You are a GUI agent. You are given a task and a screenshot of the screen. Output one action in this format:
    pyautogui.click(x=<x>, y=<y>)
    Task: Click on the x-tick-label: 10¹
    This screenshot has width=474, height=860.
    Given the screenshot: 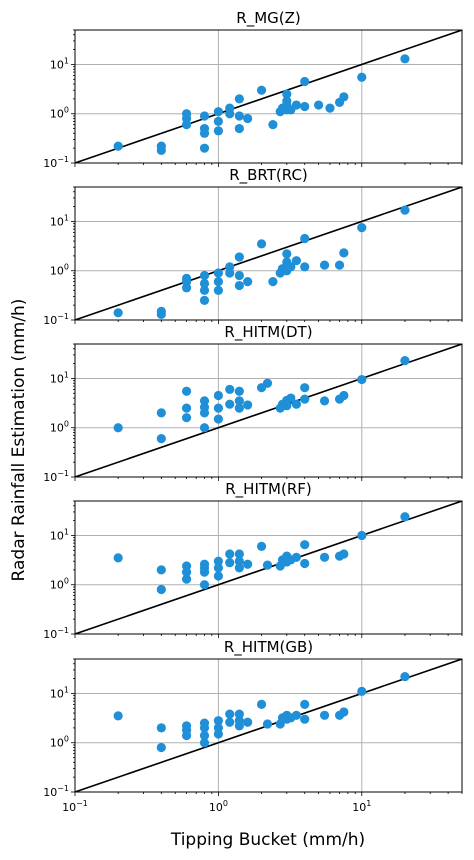 What is the action you would take?
    pyautogui.click(x=361, y=806)
    